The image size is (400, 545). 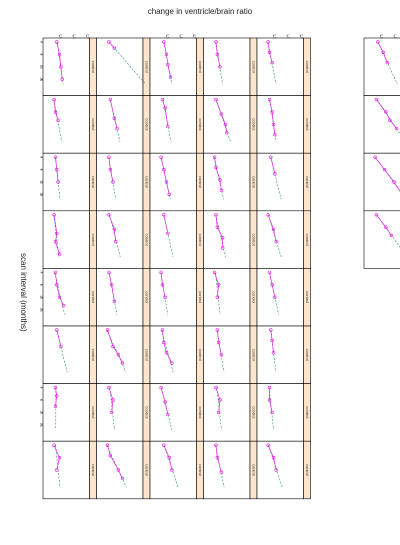 I want to click on panel-43: schizophrenic, so click(x=381, y=182).